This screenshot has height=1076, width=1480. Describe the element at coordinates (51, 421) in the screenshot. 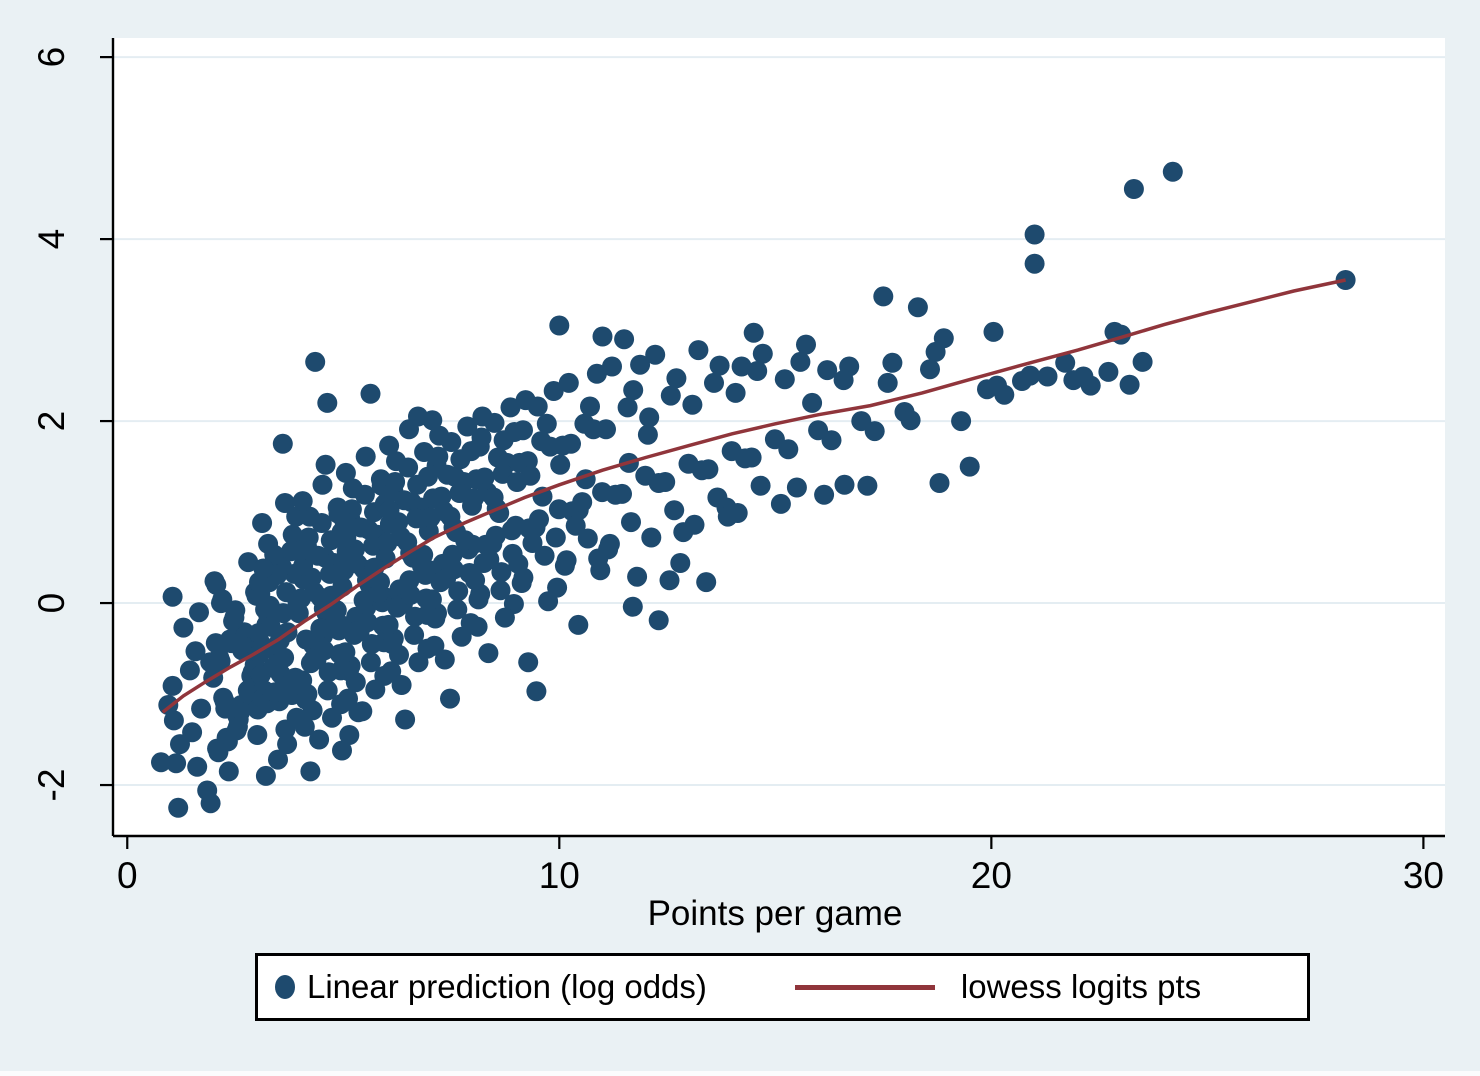

I see `y-tick-label: 2` at that location.